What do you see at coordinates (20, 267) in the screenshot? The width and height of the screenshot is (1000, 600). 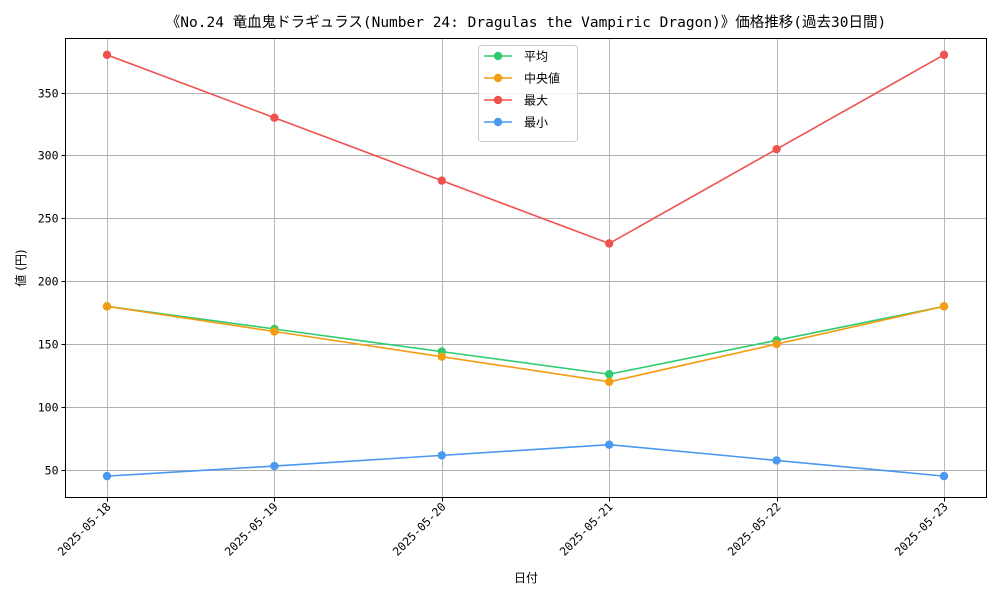 I see `y-axis-label: 値 (円)` at bounding box center [20, 267].